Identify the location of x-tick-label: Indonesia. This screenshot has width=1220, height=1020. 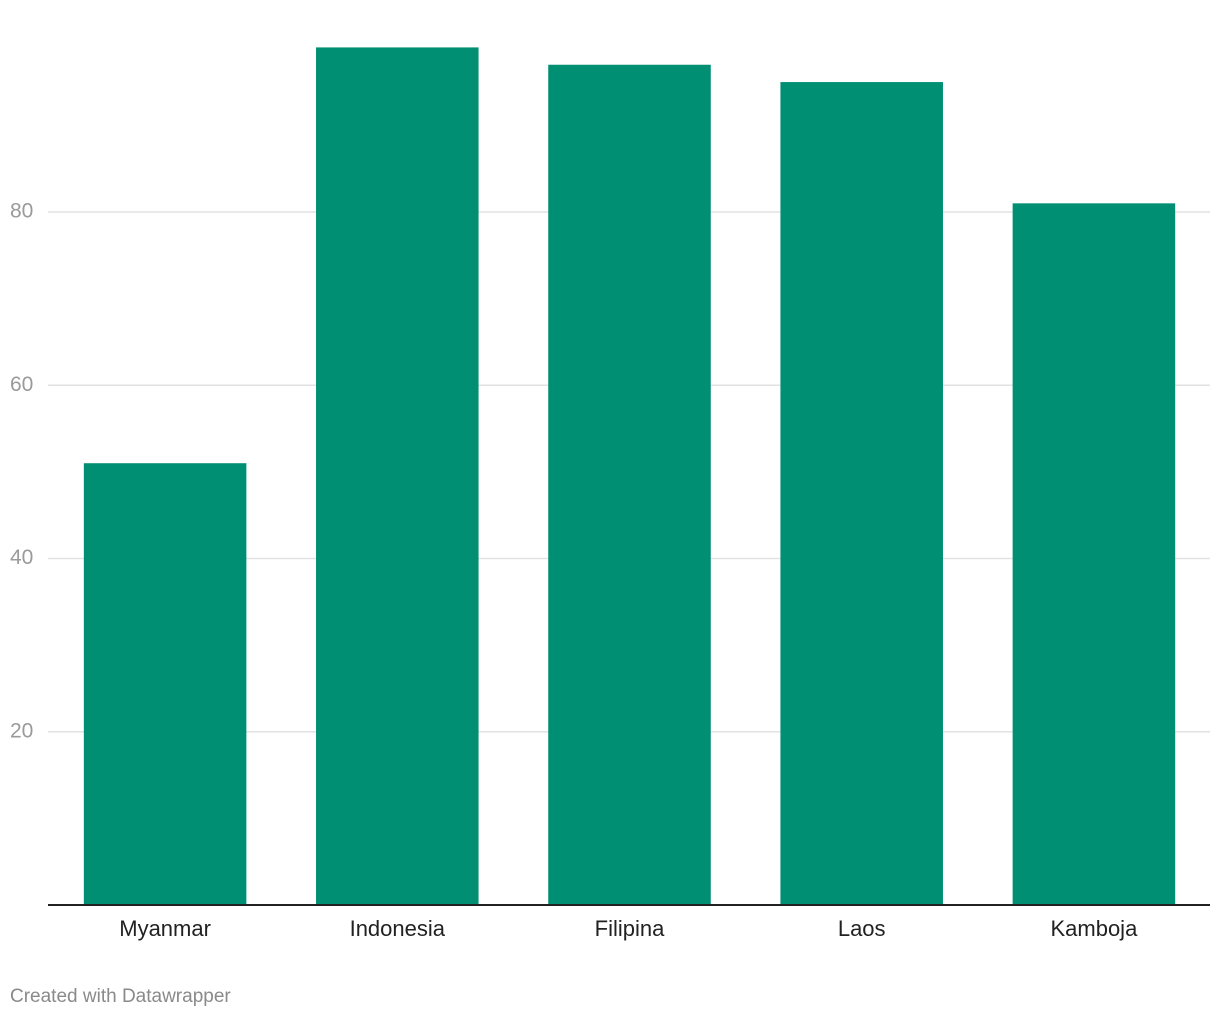
(398, 928).